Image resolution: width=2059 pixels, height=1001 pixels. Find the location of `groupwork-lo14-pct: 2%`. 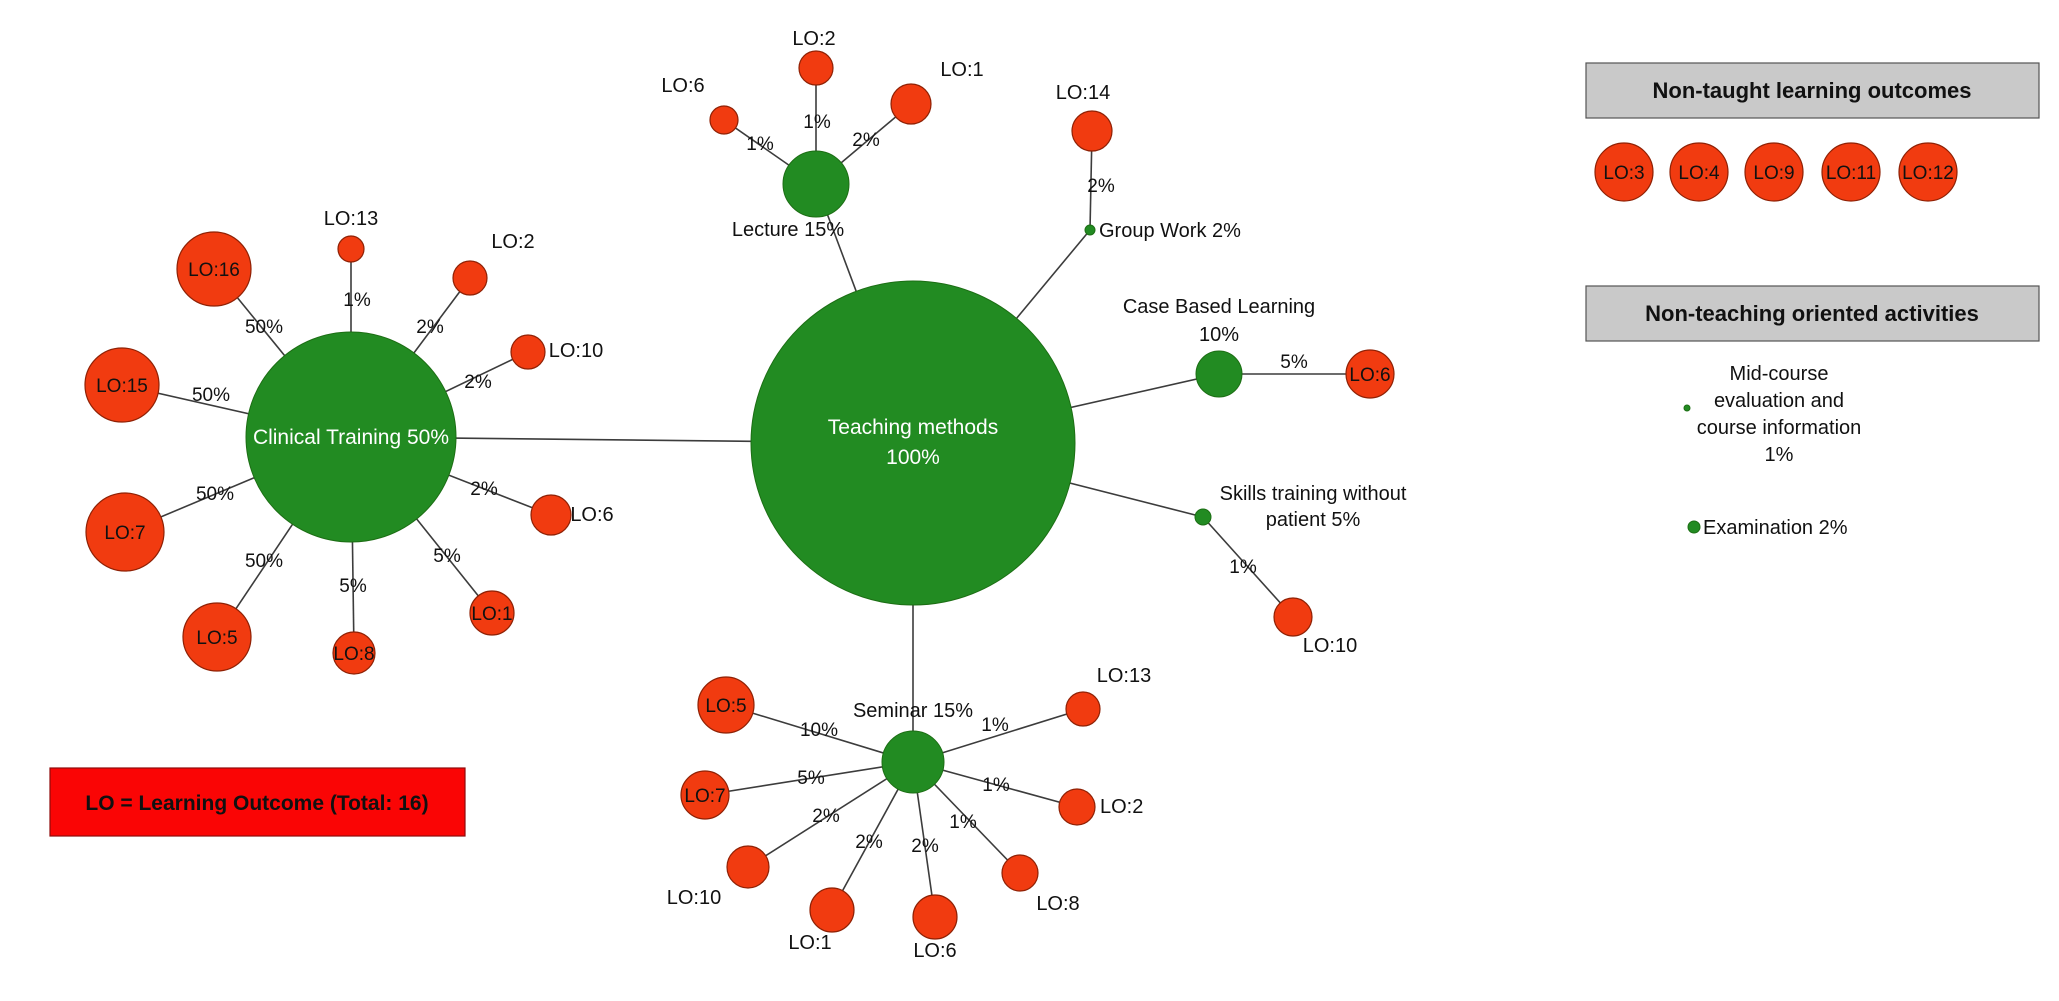

groupwork-lo14-pct: 2% is located at coordinates (1101, 186).